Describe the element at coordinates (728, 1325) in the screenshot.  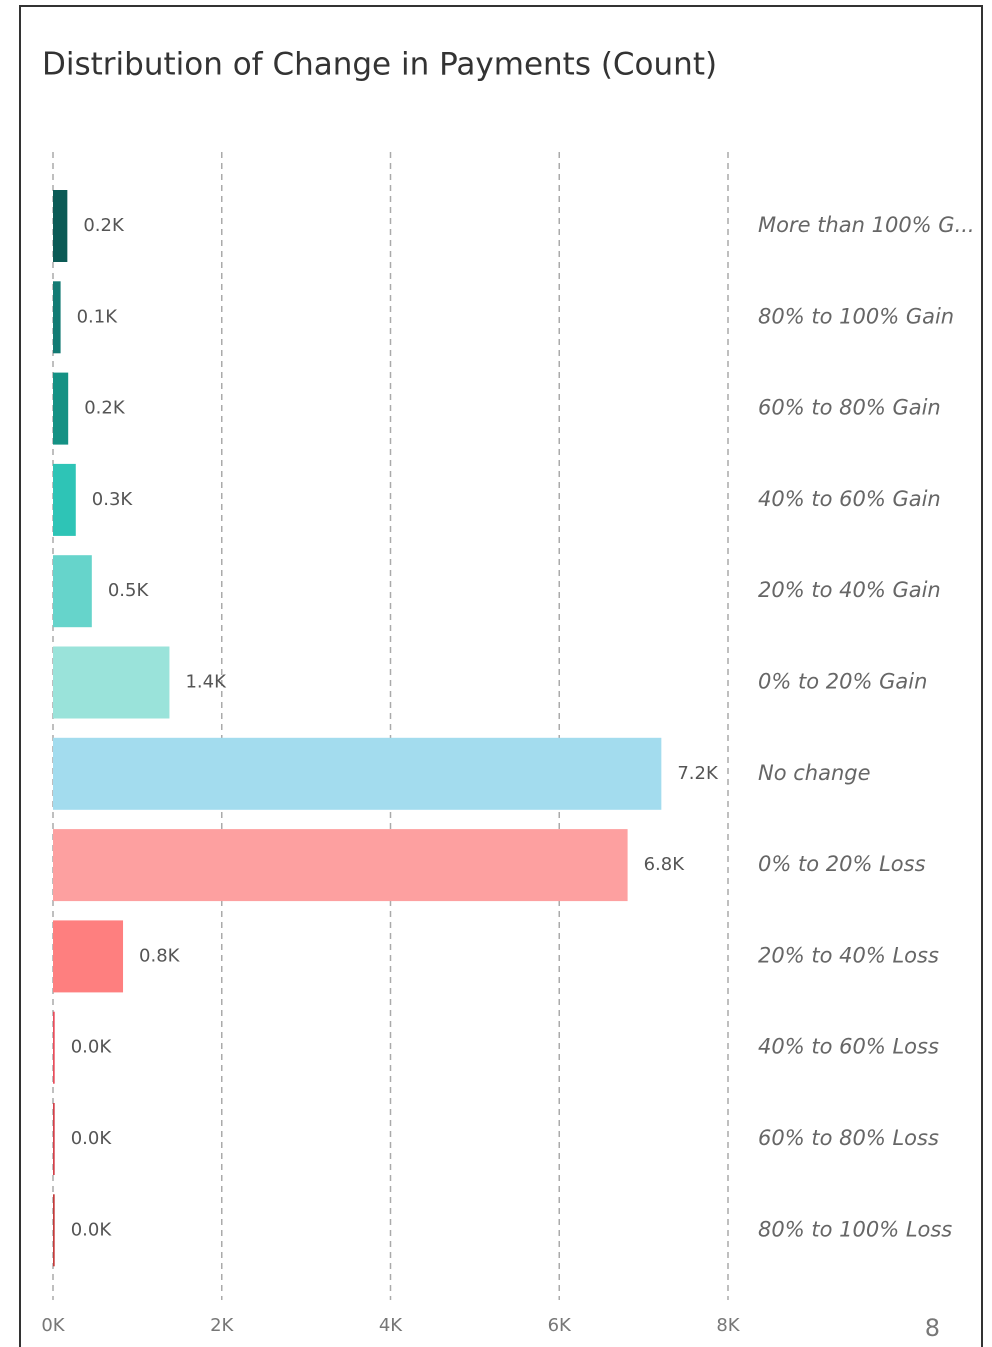
I see `x-tick-label: 8K` at that location.